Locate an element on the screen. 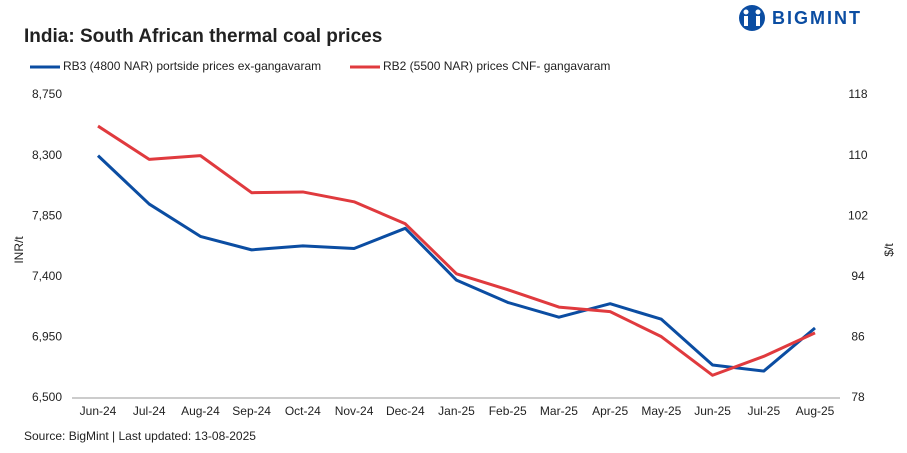  logo-icon is located at coordinates (752, 18).